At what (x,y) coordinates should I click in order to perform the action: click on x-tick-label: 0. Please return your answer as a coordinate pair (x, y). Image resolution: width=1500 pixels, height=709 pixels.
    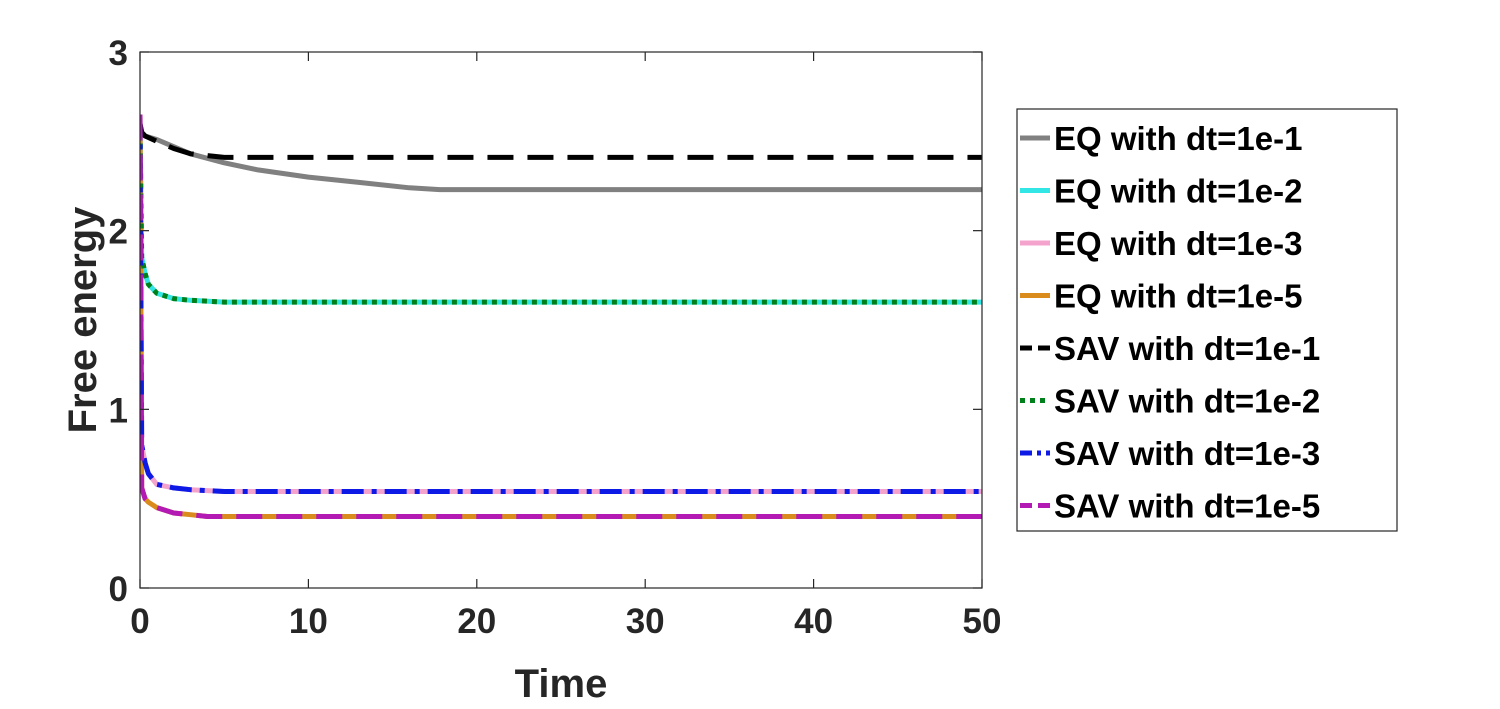
    Looking at the image, I should click on (139, 621).